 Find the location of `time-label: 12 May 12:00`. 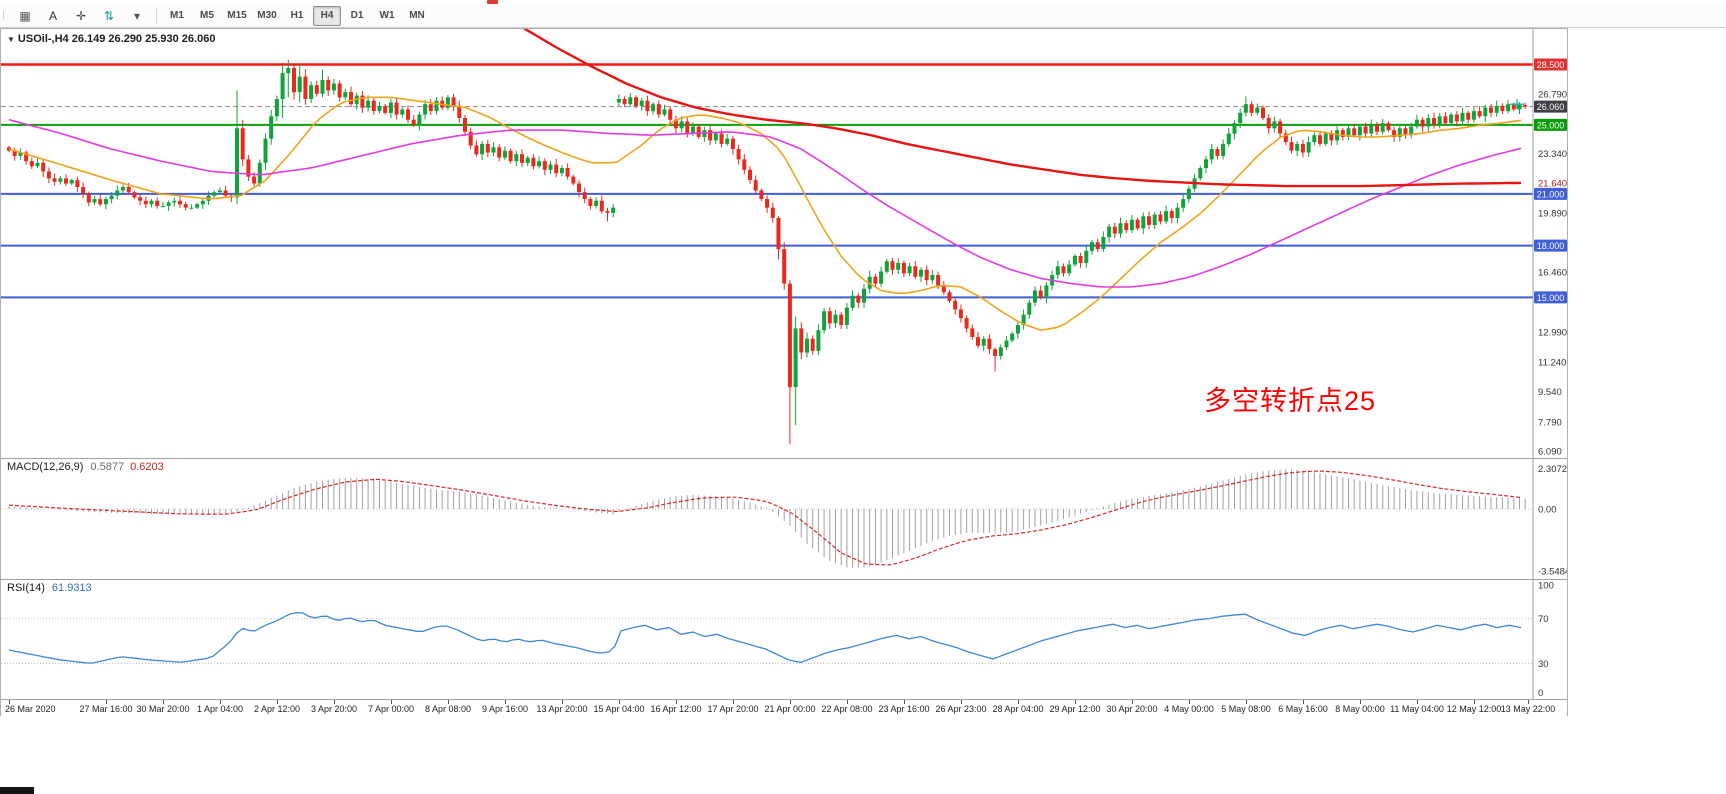

time-label: 12 May 12:00 is located at coordinates (1474, 709).